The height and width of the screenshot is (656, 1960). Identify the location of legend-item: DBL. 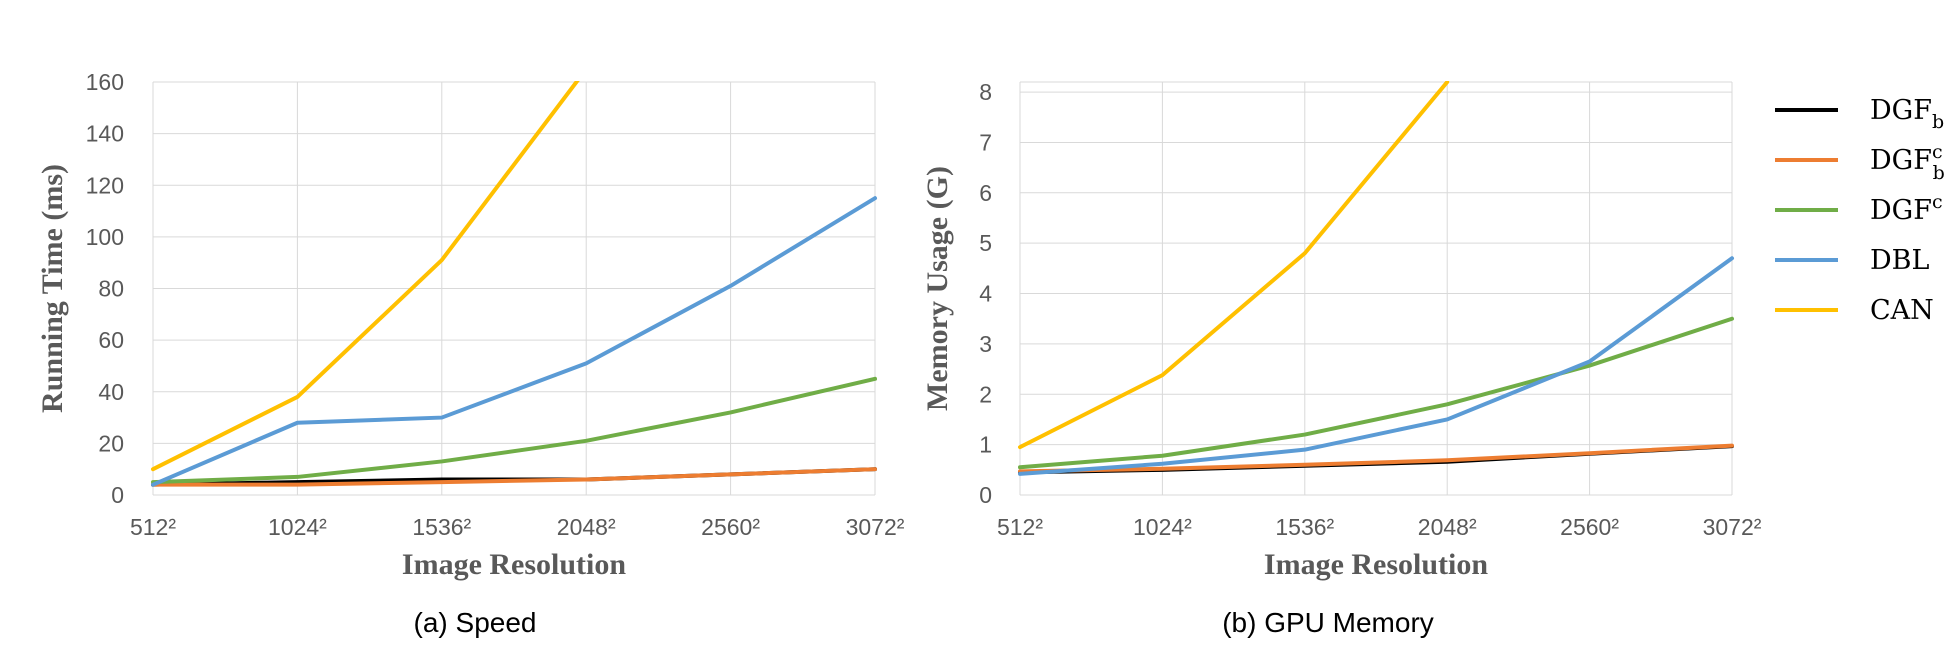
(1852, 260).